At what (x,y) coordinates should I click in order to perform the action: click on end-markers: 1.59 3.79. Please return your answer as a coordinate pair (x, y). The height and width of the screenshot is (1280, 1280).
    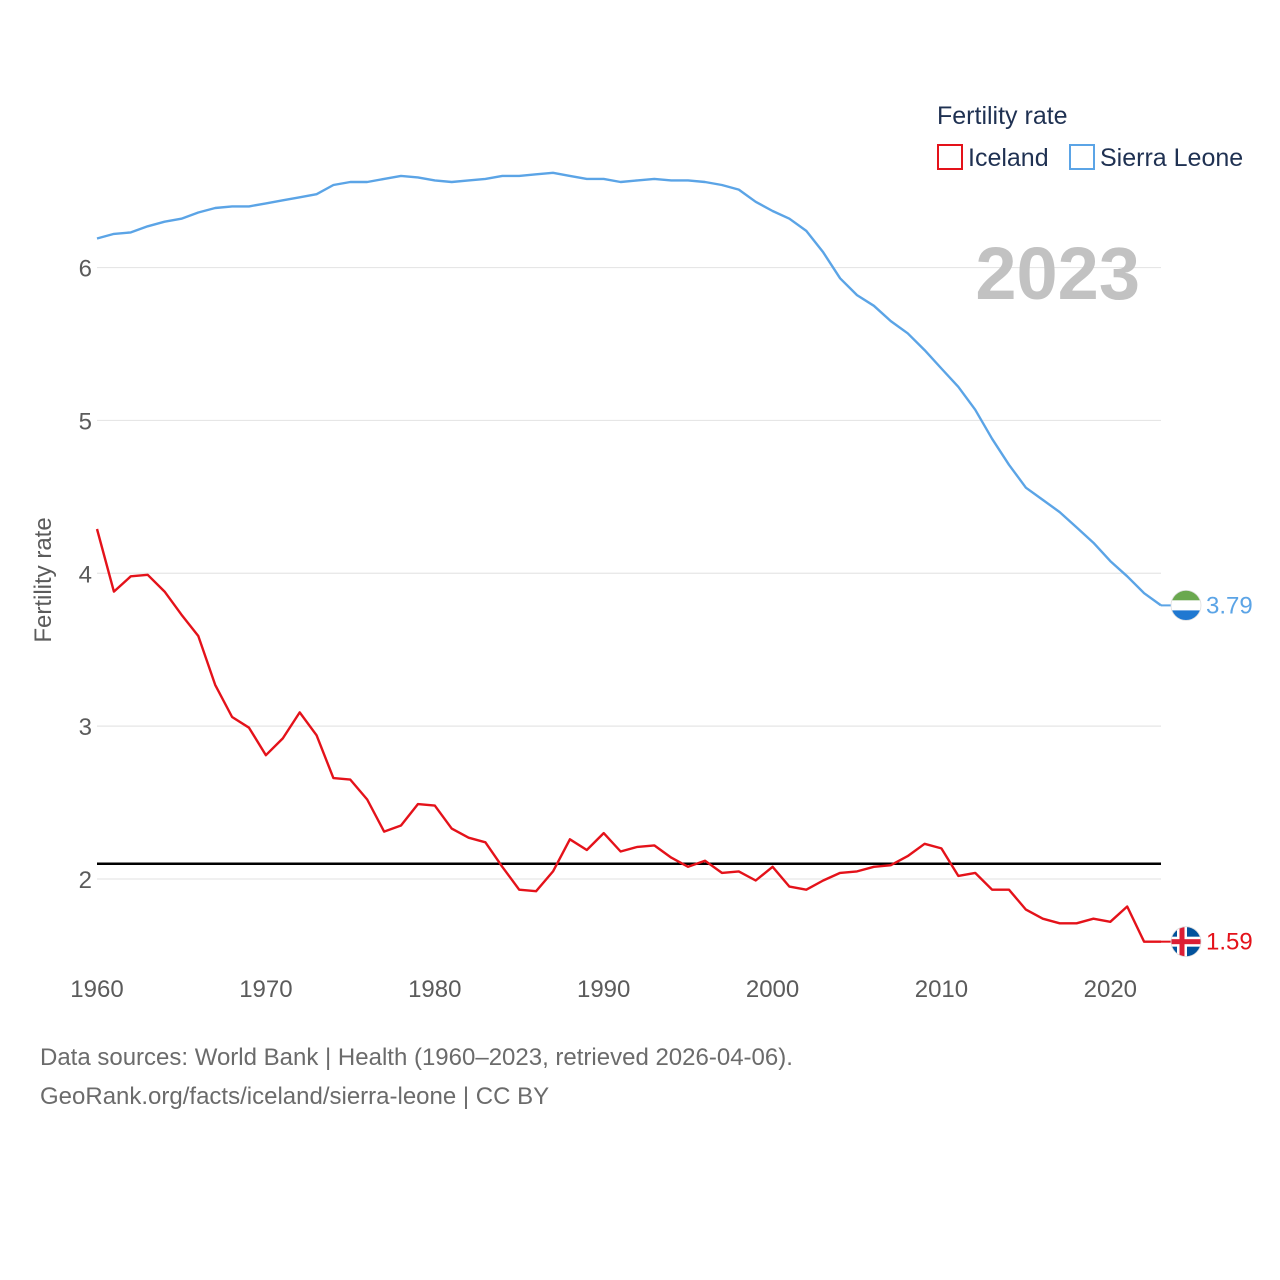
    Looking at the image, I should click on (1207, 773).